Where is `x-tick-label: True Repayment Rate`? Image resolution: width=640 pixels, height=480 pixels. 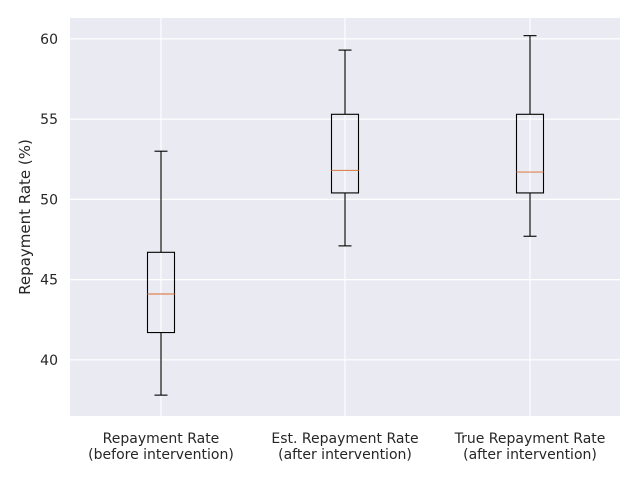 x-tick-label: True Repayment Rate is located at coordinates (530, 439).